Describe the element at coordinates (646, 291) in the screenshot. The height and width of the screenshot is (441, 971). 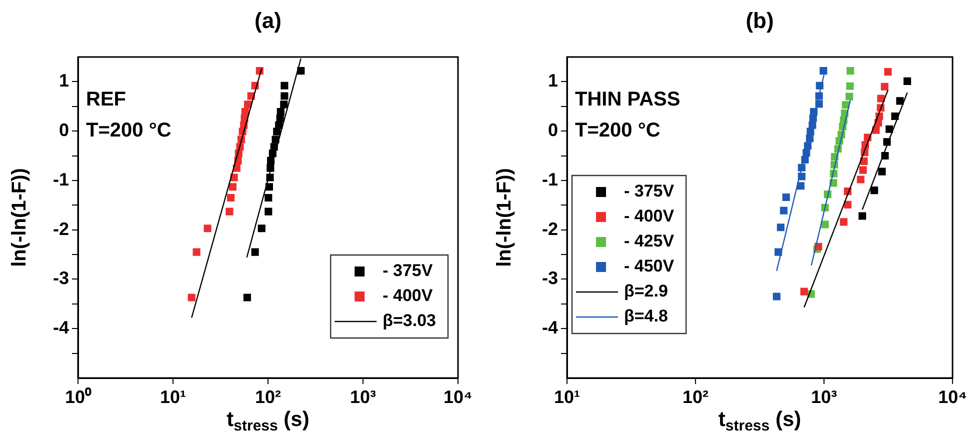
I see `legend-label: β=2.9` at that location.